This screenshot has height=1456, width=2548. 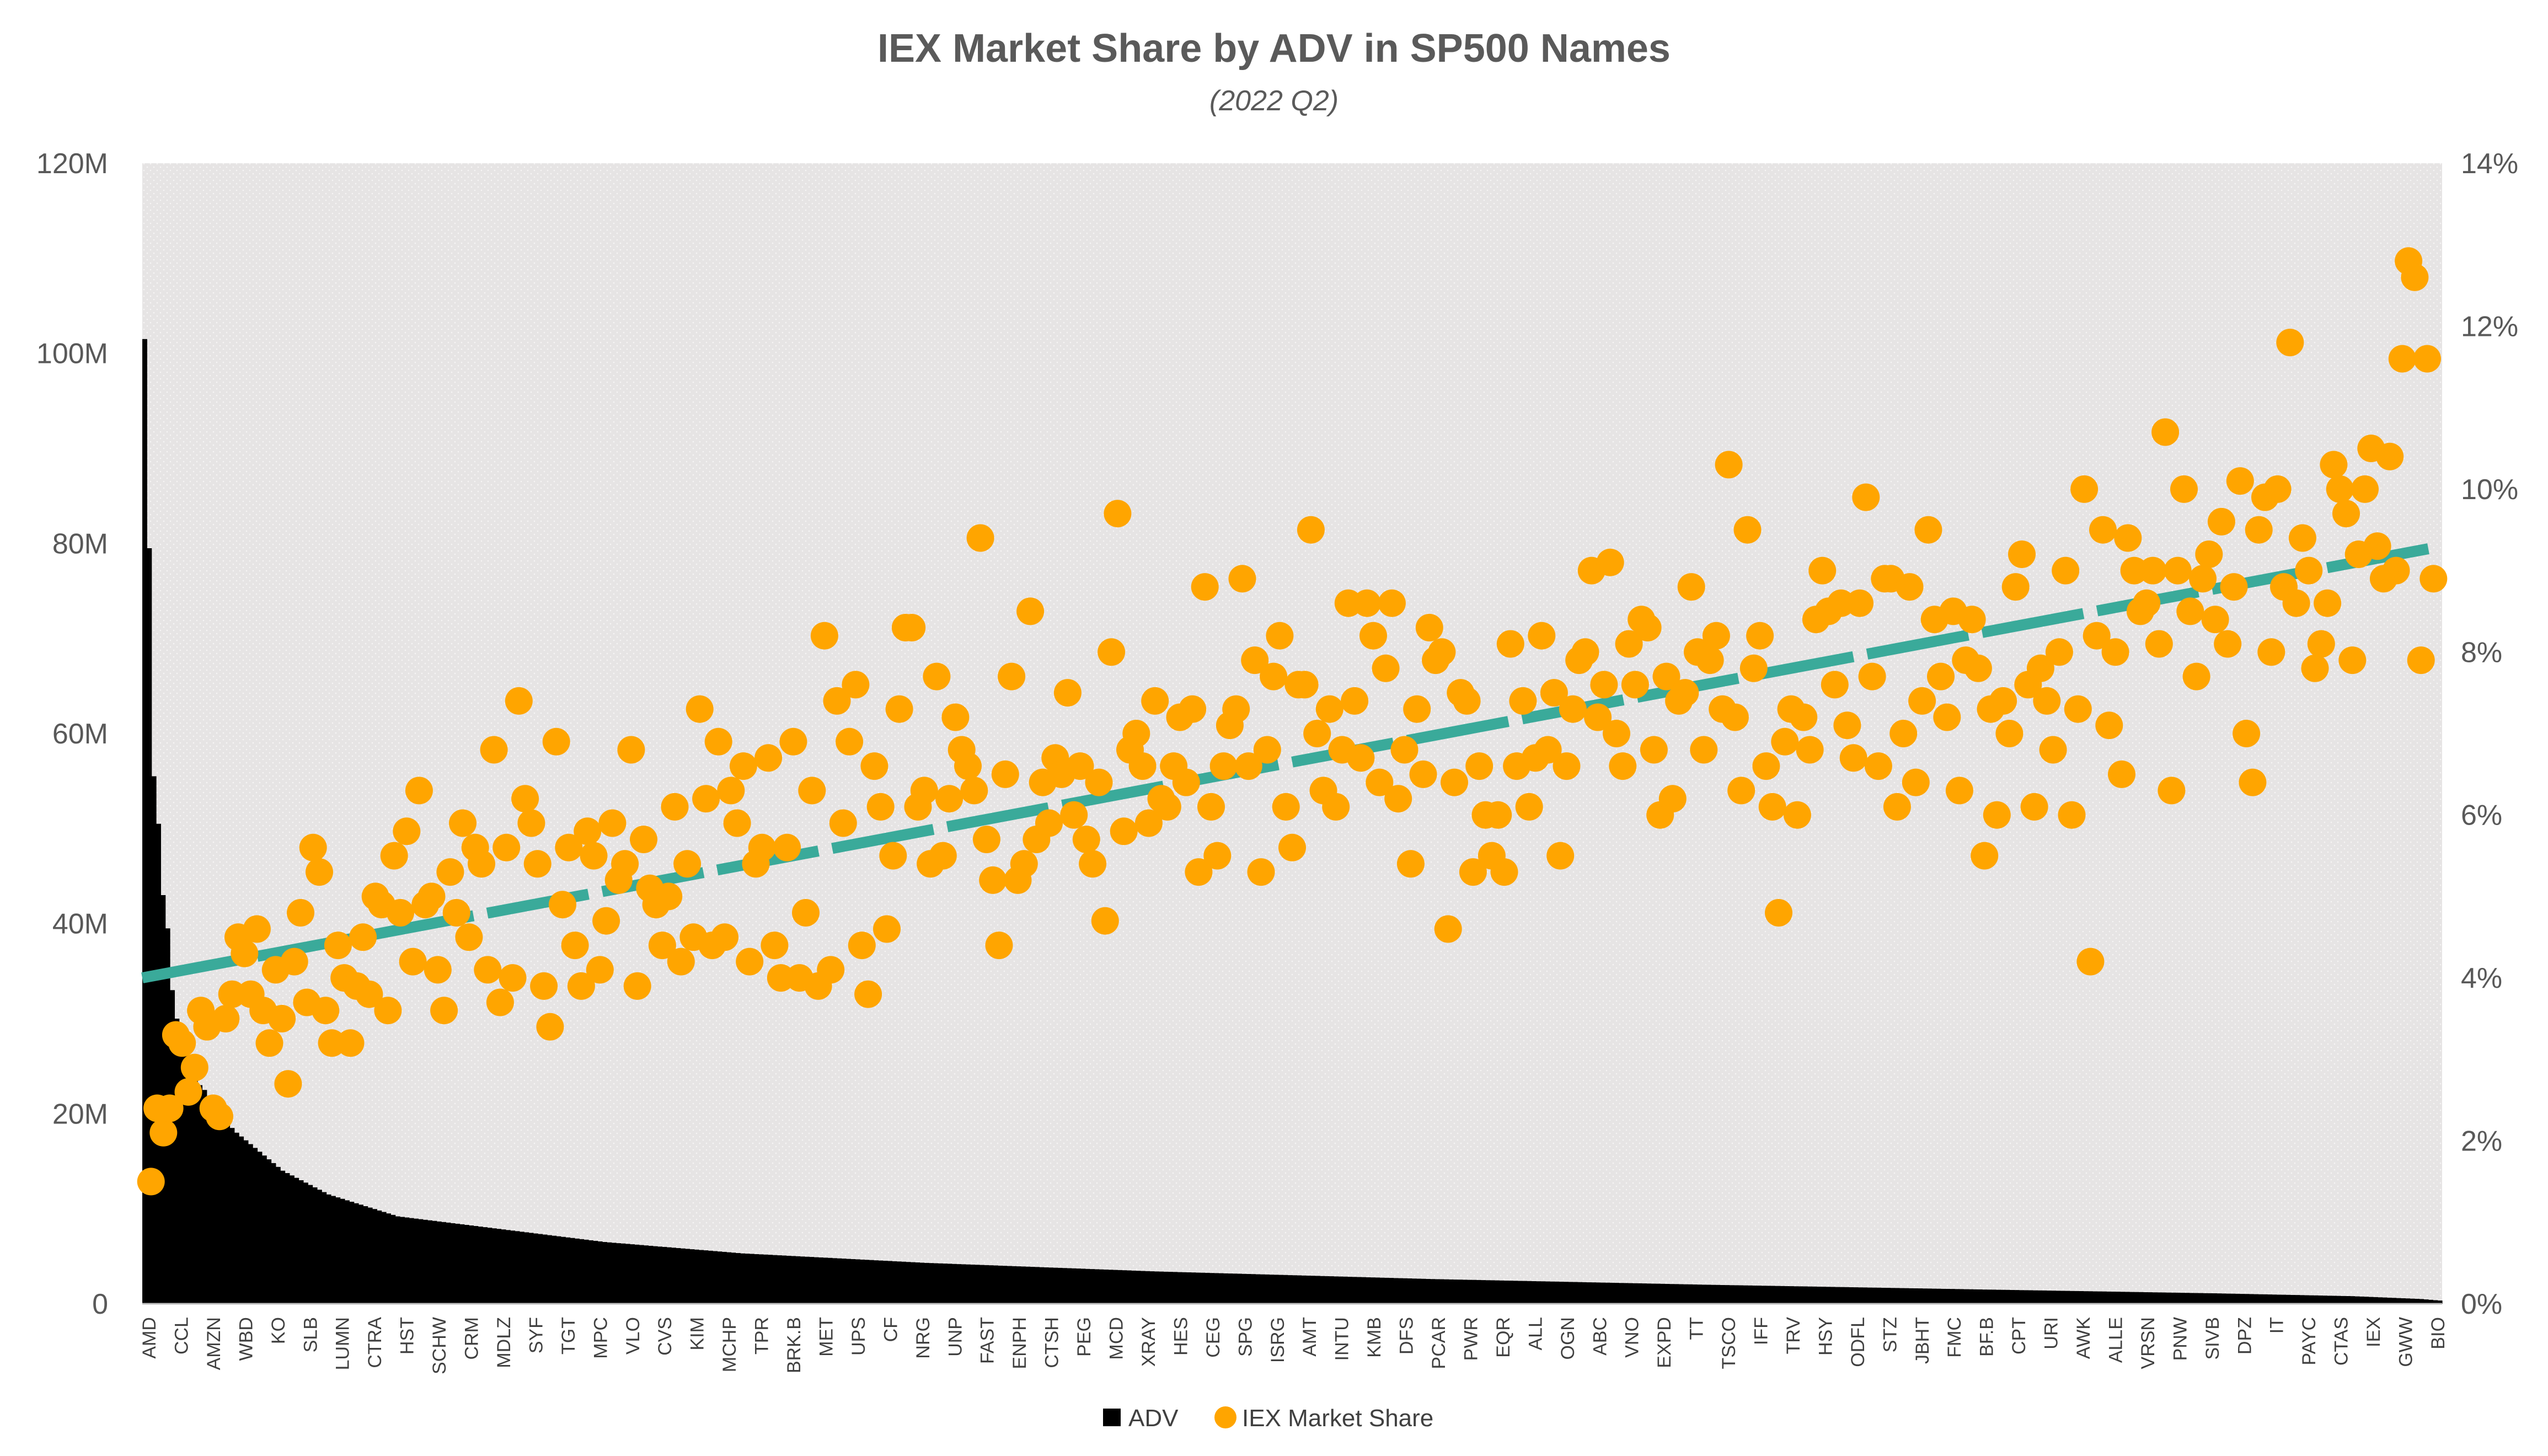 I want to click on category-label: SYF, so click(x=536, y=1335).